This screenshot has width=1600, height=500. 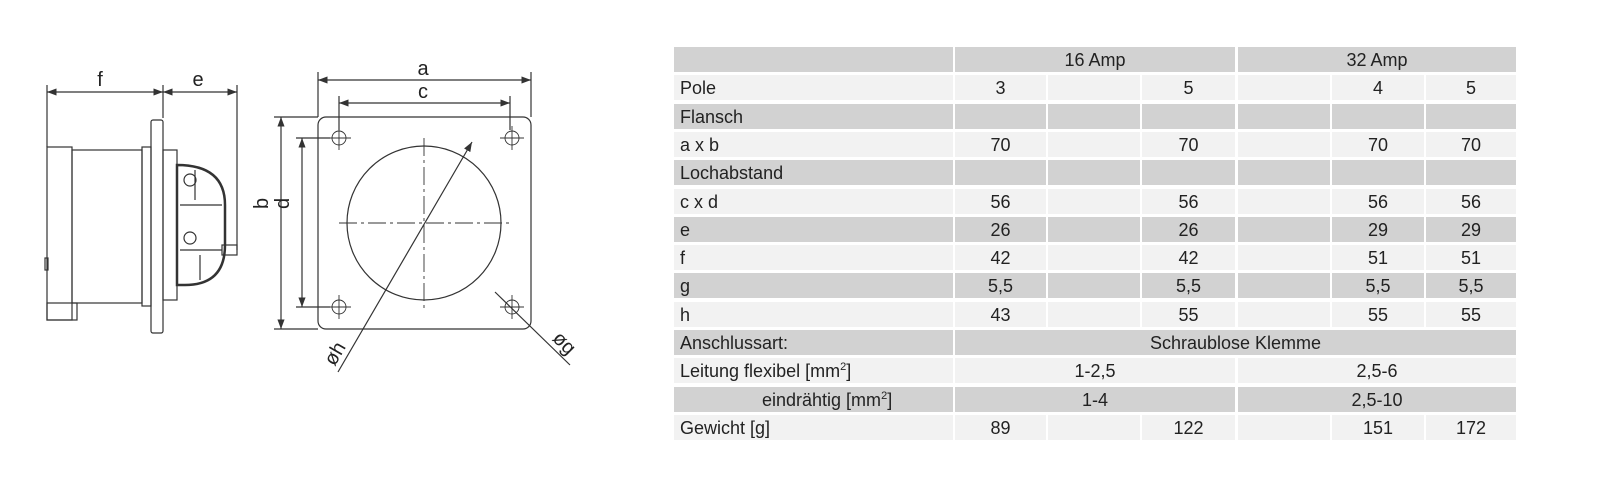 What do you see at coordinates (813, 427) in the screenshot?
I see `gewicht-label: Gewicht [g]` at bounding box center [813, 427].